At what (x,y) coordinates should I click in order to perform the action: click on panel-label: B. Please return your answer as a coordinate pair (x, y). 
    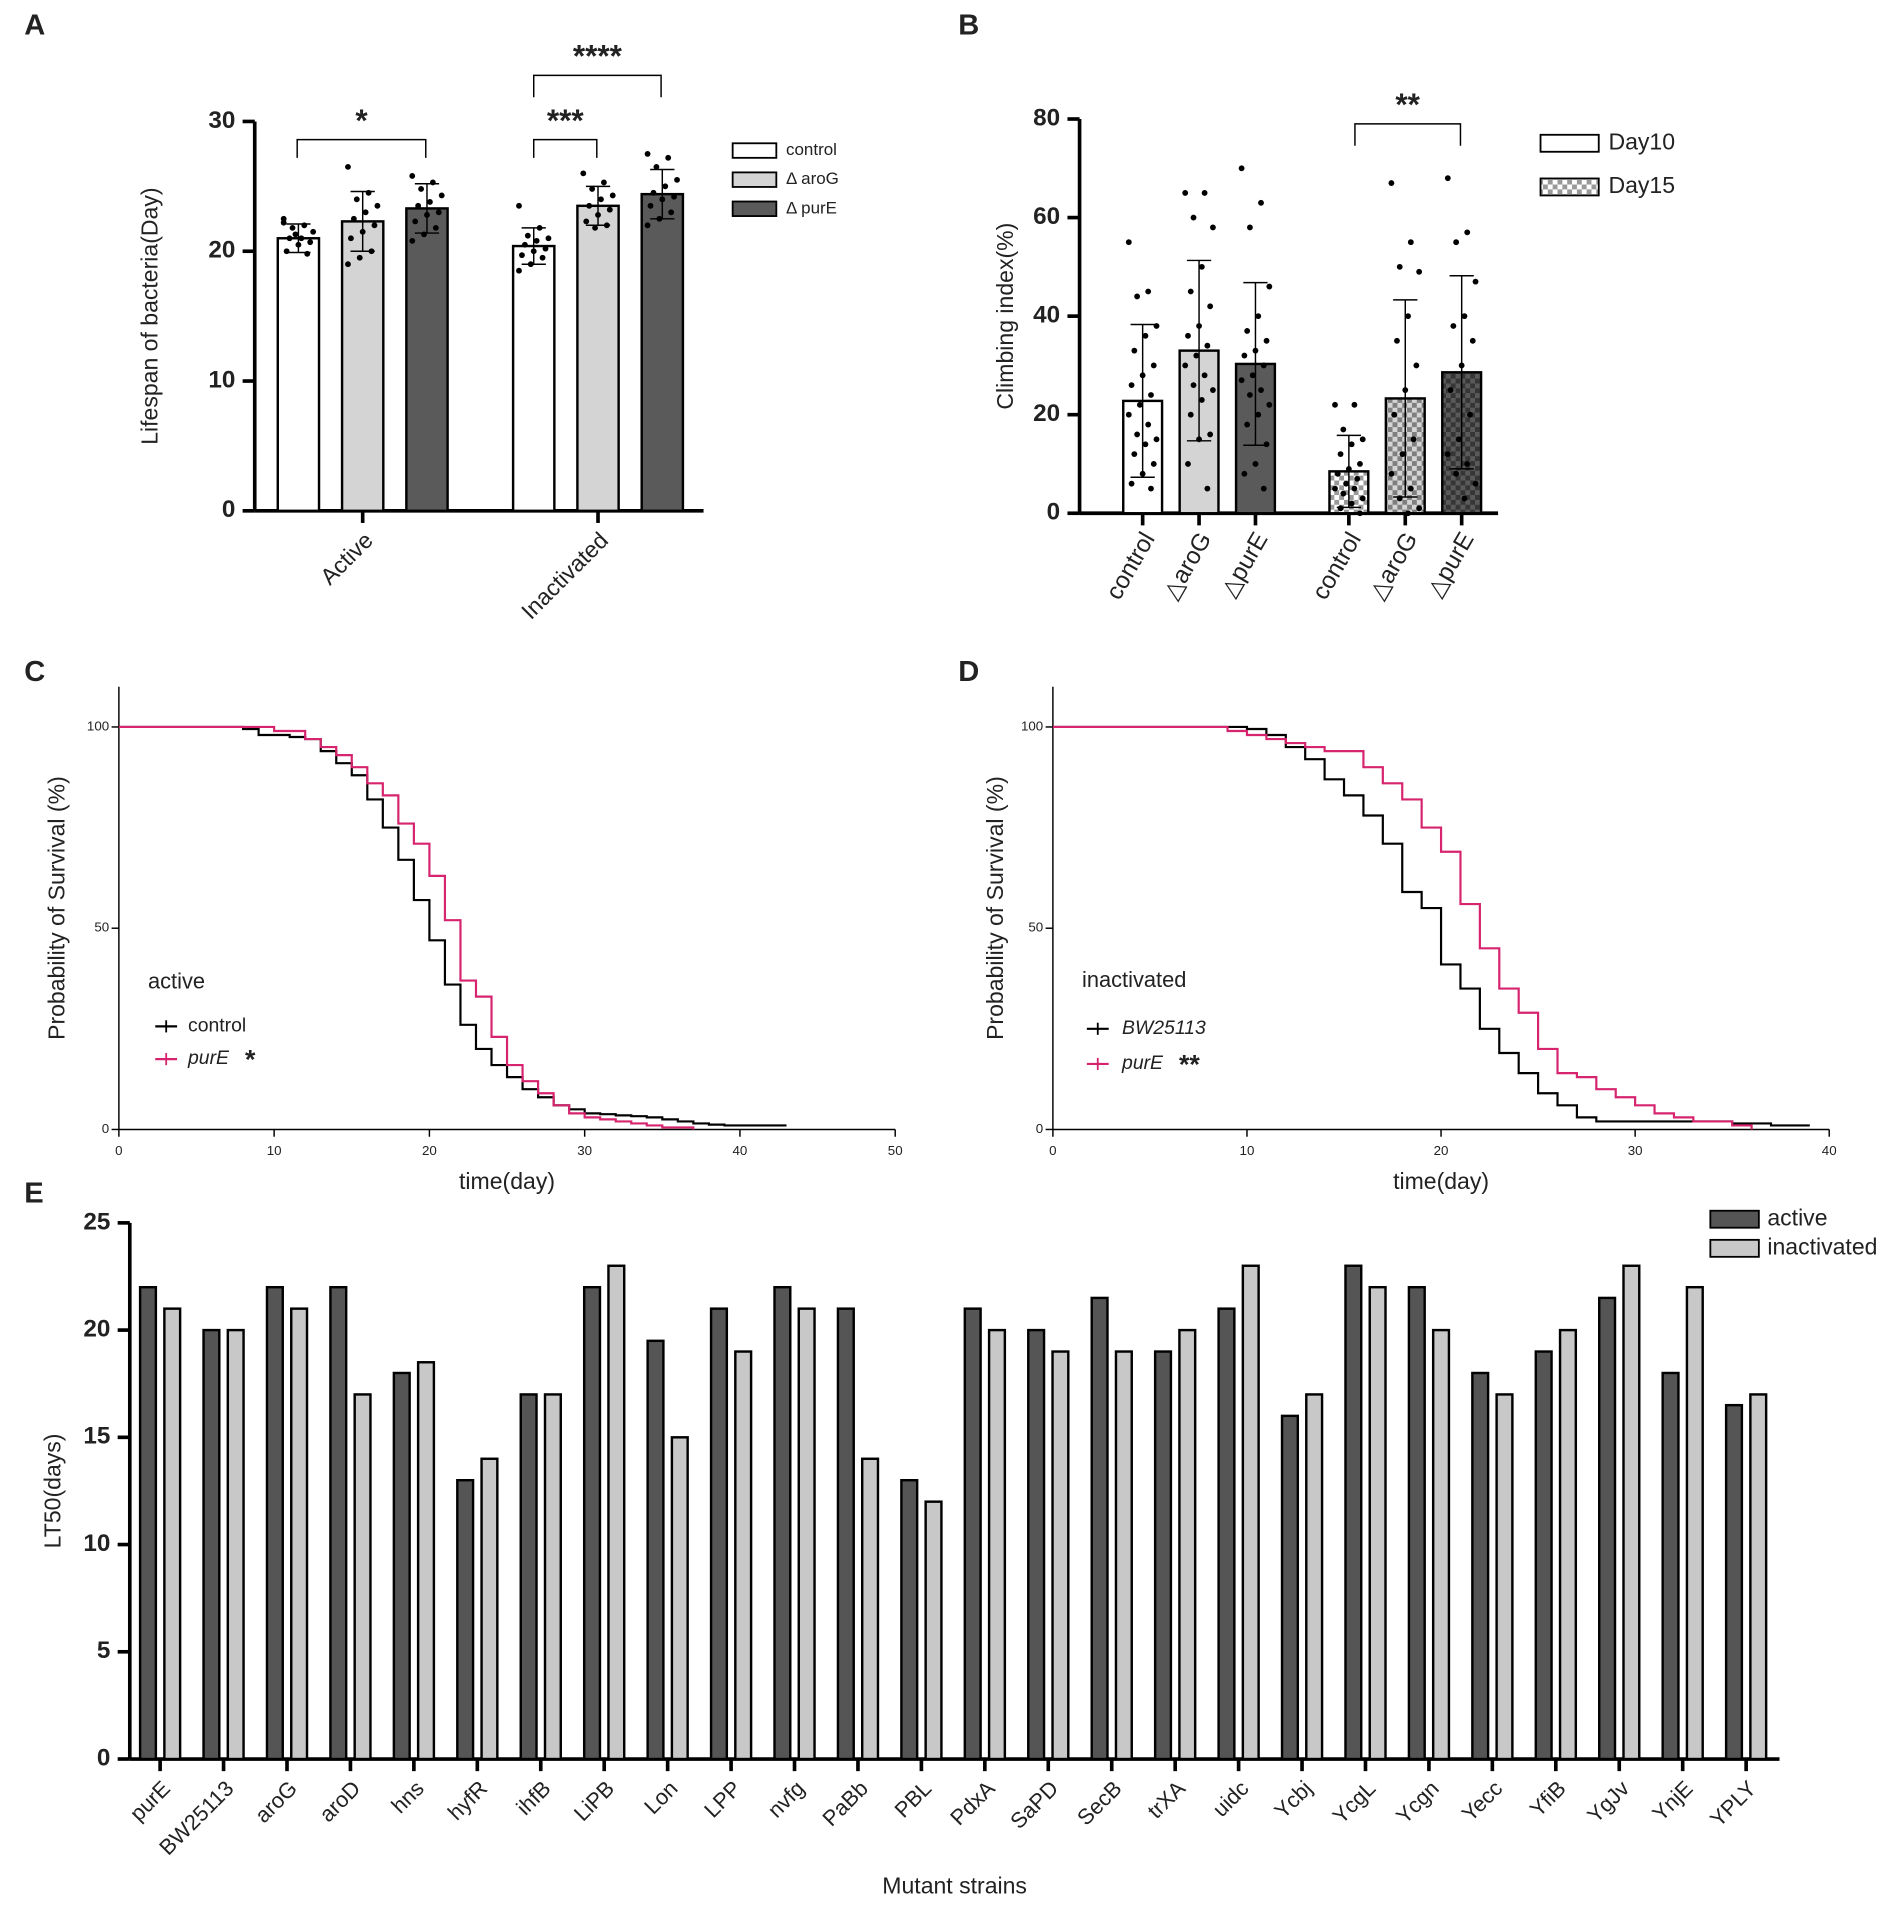
    Looking at the image, I should click on (968, 26).